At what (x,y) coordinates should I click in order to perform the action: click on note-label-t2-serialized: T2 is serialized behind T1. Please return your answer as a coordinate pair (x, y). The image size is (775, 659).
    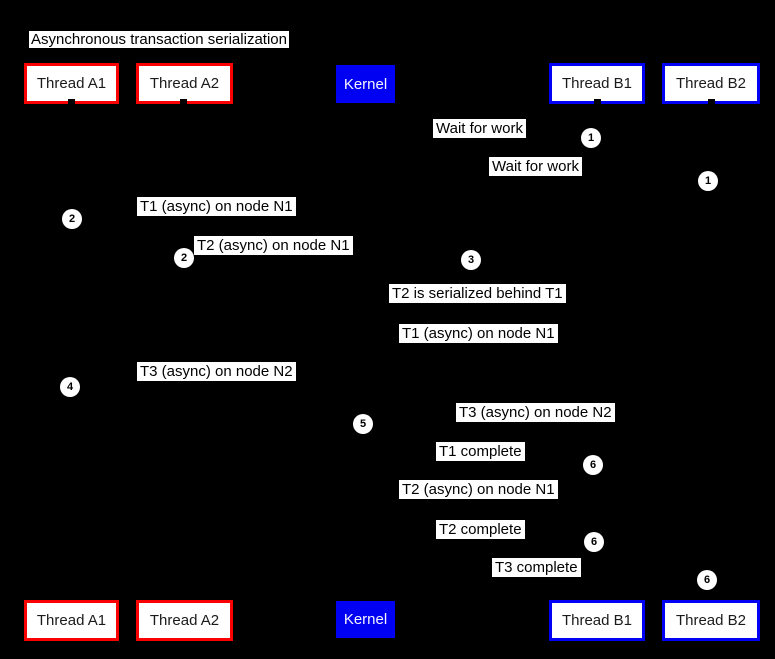
    Looking at the image, I should click on (477, 293).